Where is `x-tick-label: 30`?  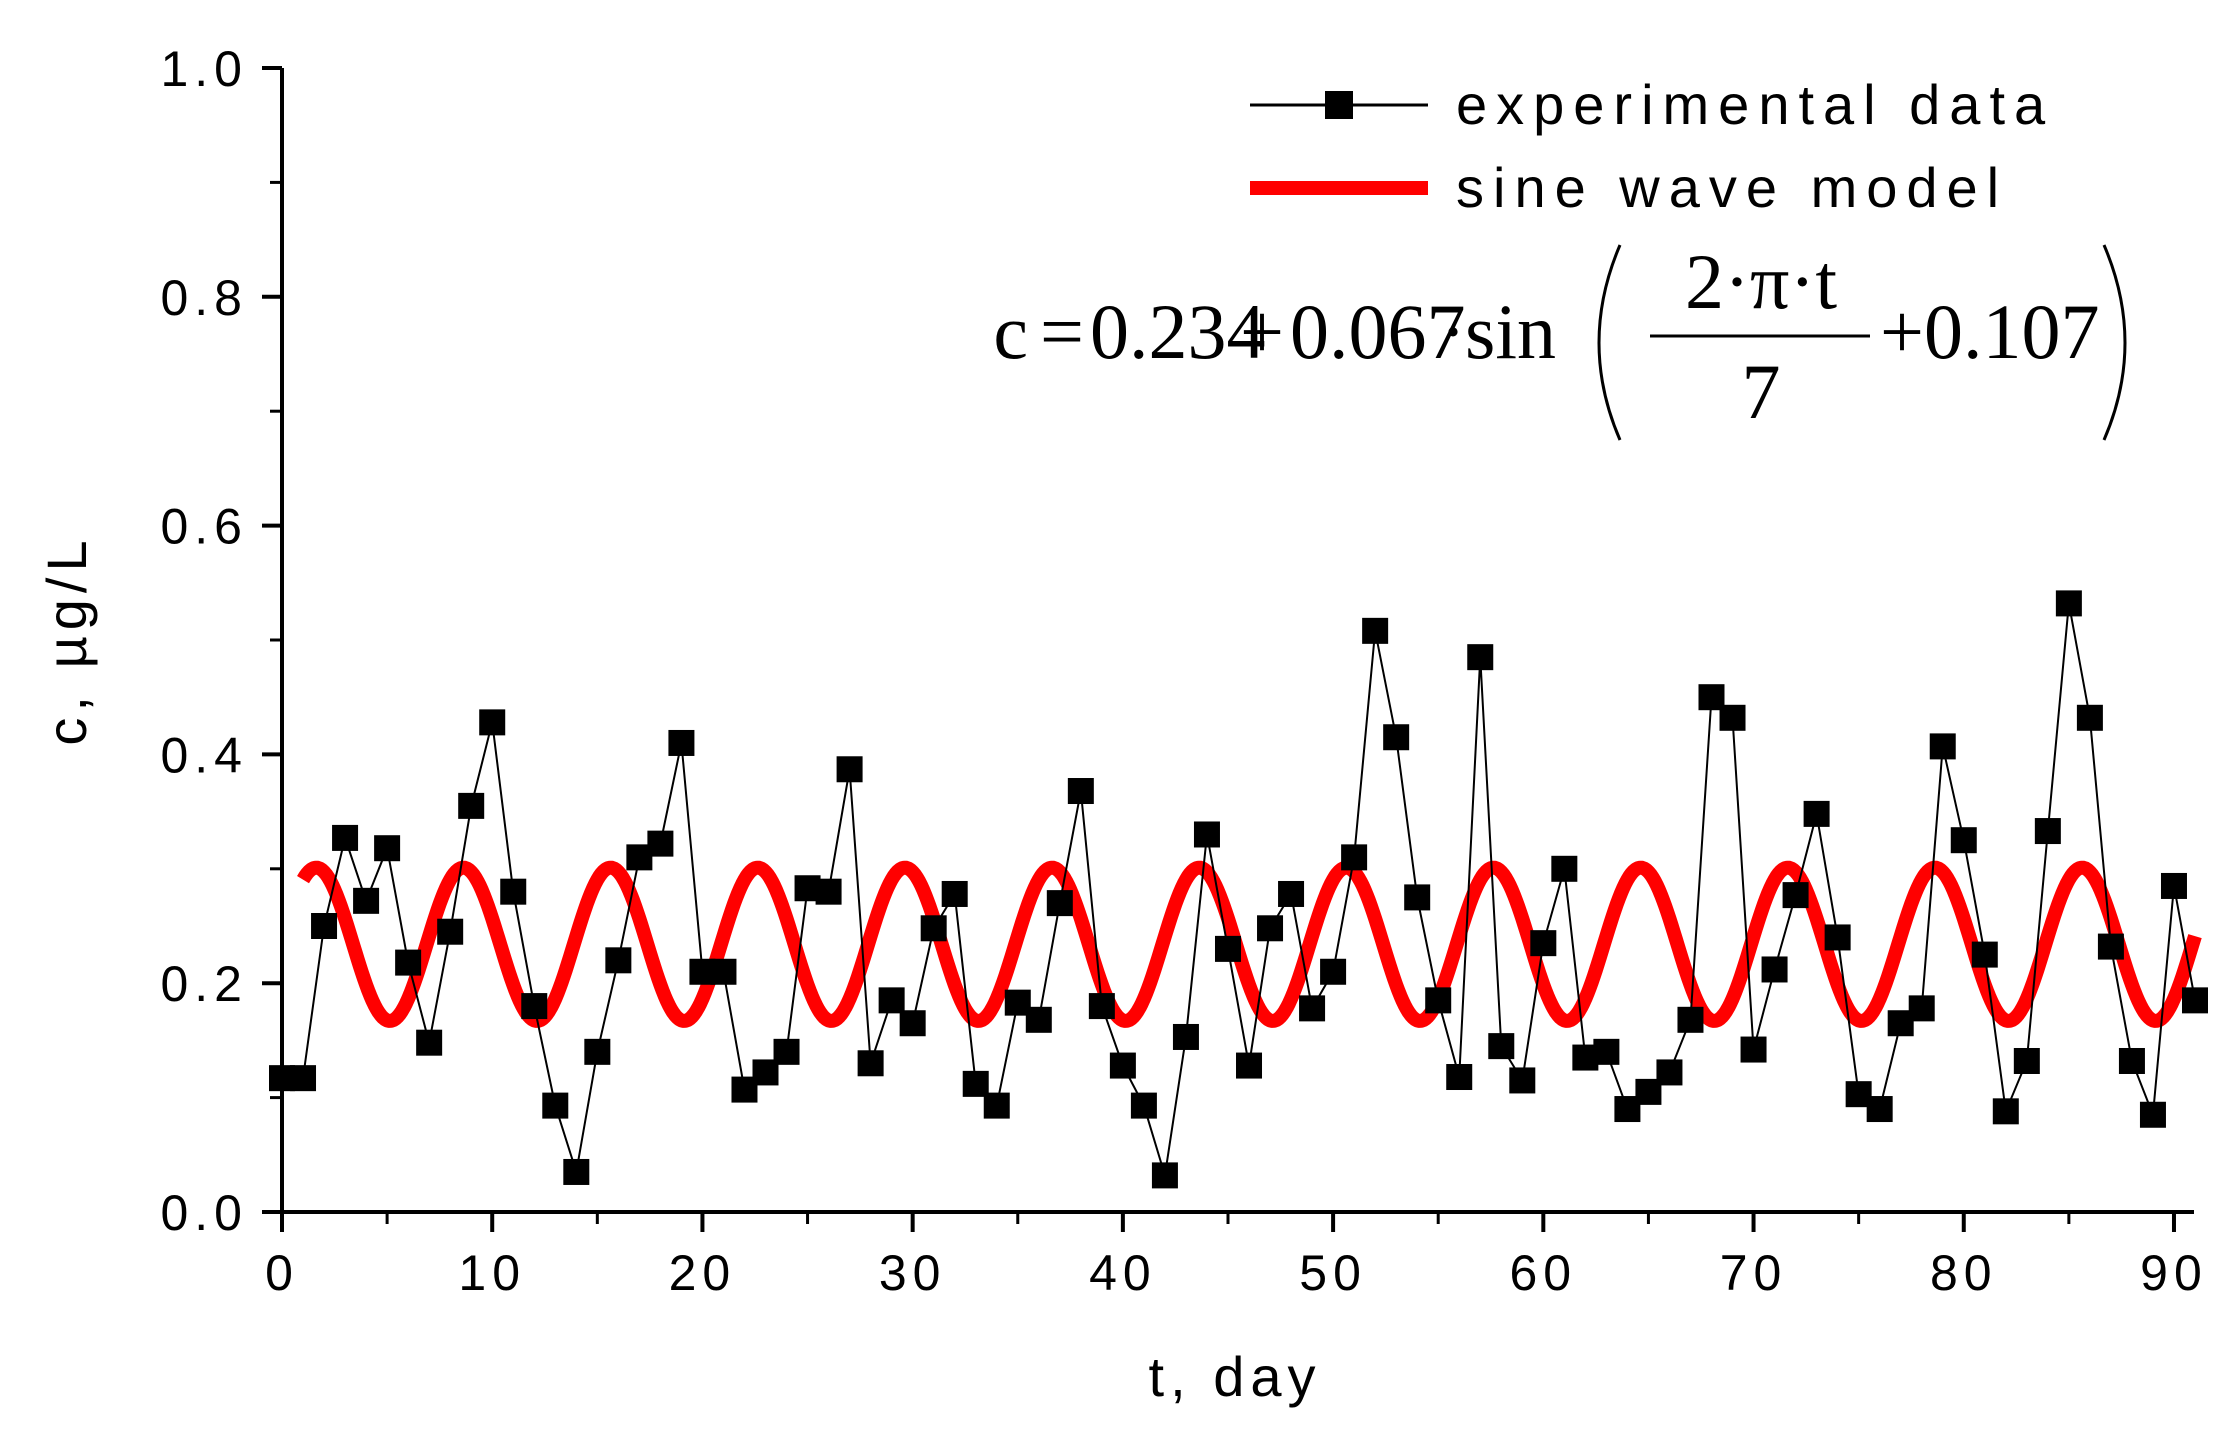 x-tick-label: 30 is located at coordinates (913, 1273).